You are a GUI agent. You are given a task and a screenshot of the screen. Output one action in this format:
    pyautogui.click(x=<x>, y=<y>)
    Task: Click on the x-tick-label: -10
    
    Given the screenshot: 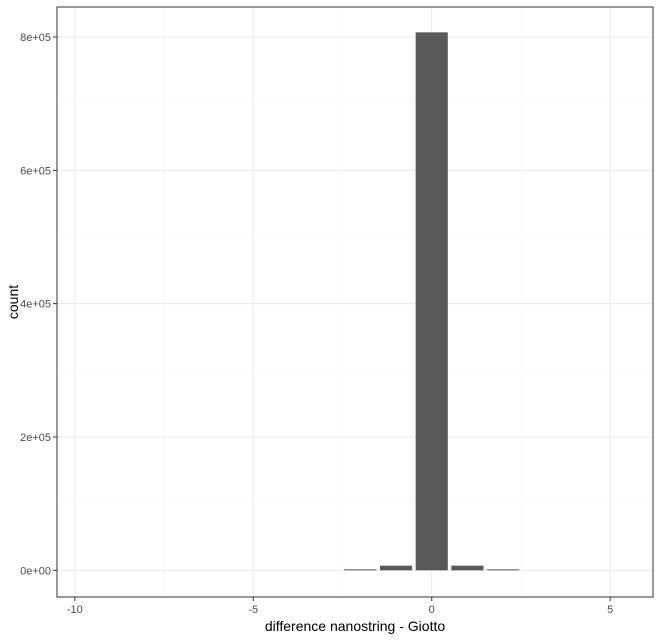 What is the action you would take?
    pyautogui.click(x=75, y=610)
    